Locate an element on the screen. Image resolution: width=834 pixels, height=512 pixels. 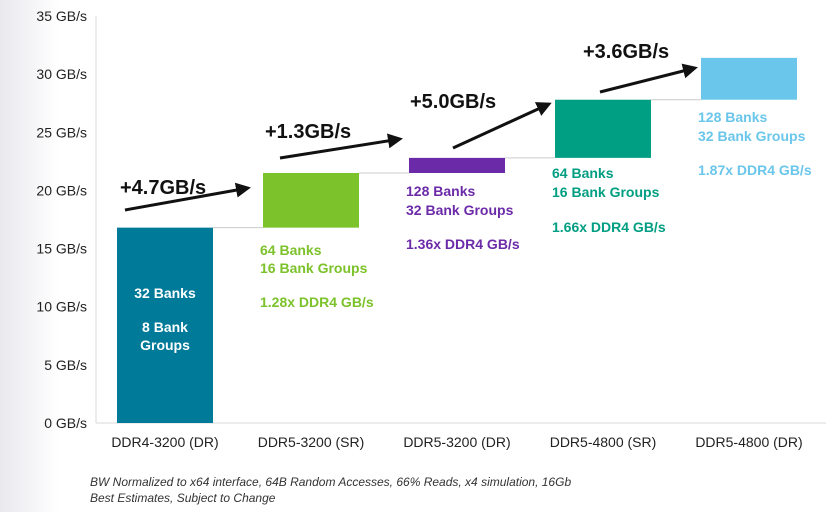
y-tick-label: 25 GB/s is located at coordinates (61, 132).